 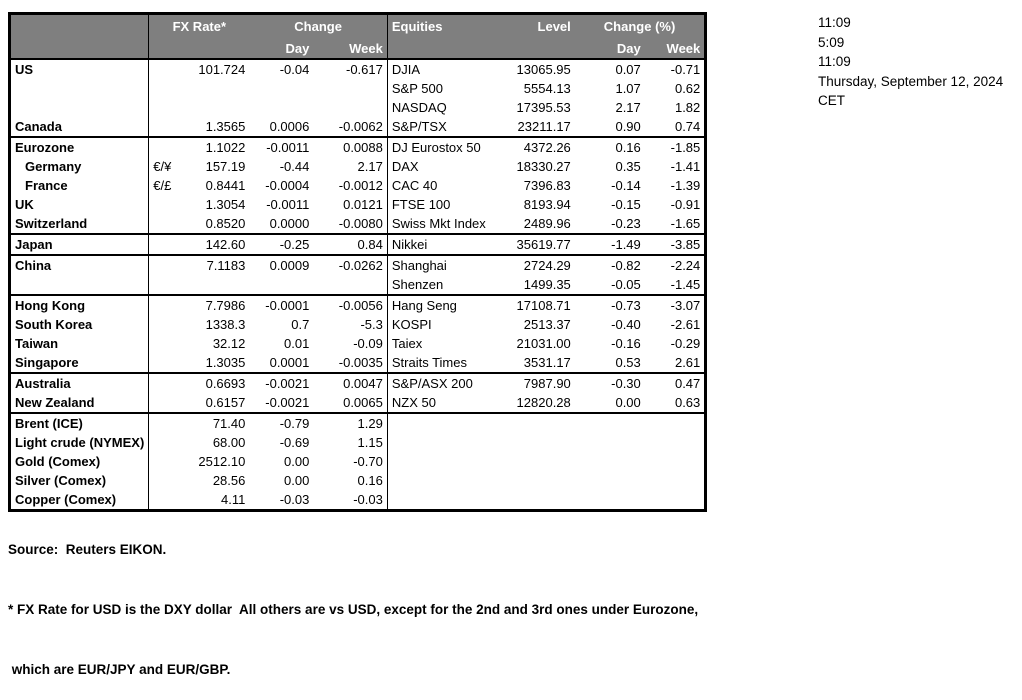 What do you see at coordinates (225, 166) in the screenshot?
I see `fx-rate-value: 157.19` at bounding box center [225, 166].